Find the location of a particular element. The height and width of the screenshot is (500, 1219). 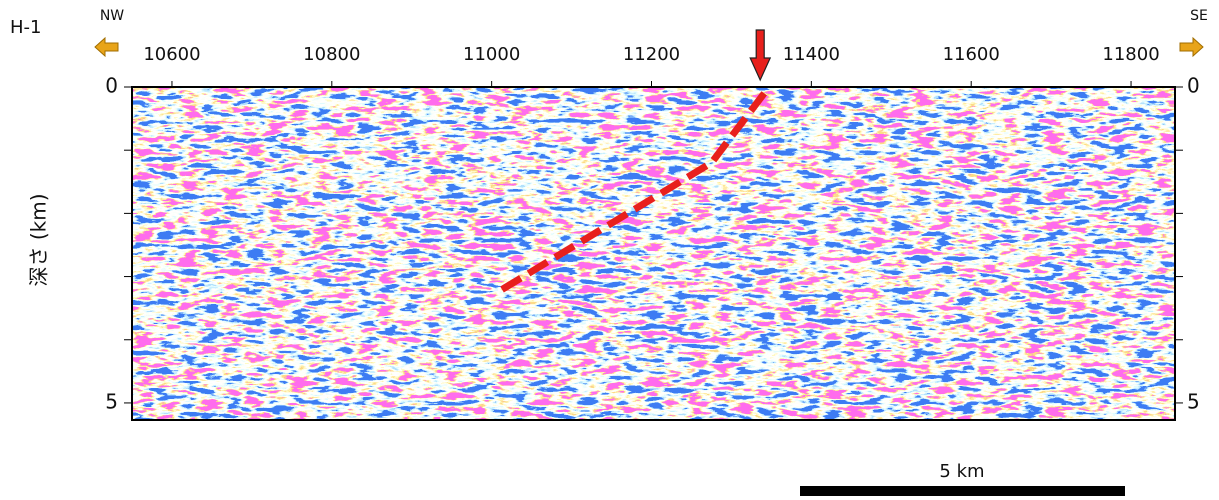

x-tick-label: 10600 is located at coordinates (171, 54).